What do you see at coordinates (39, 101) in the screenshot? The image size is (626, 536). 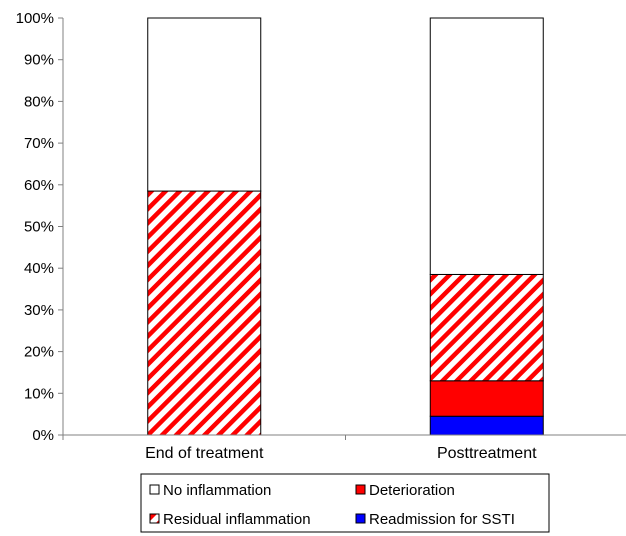 I see `y-tick-label: 80%` at bounding box center [39, 101].